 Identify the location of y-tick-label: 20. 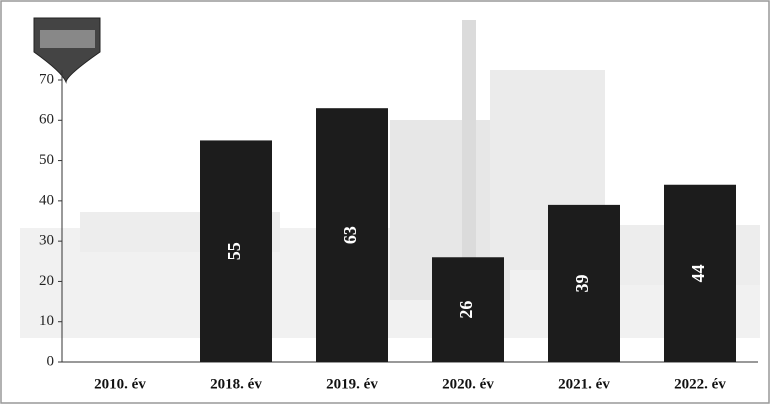
(46, 281).